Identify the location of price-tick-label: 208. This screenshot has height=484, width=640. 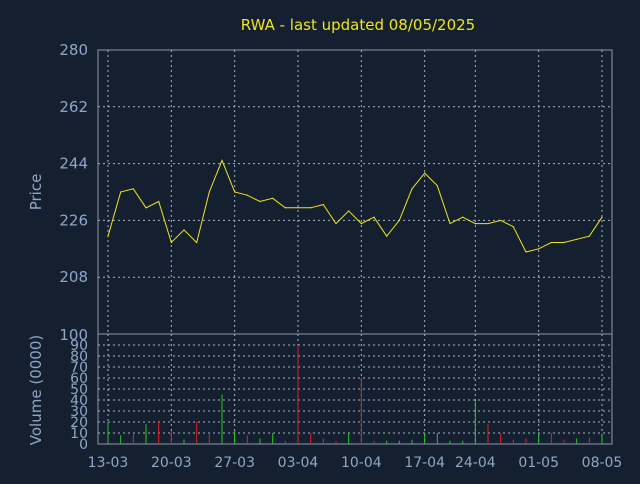
(73, 277).